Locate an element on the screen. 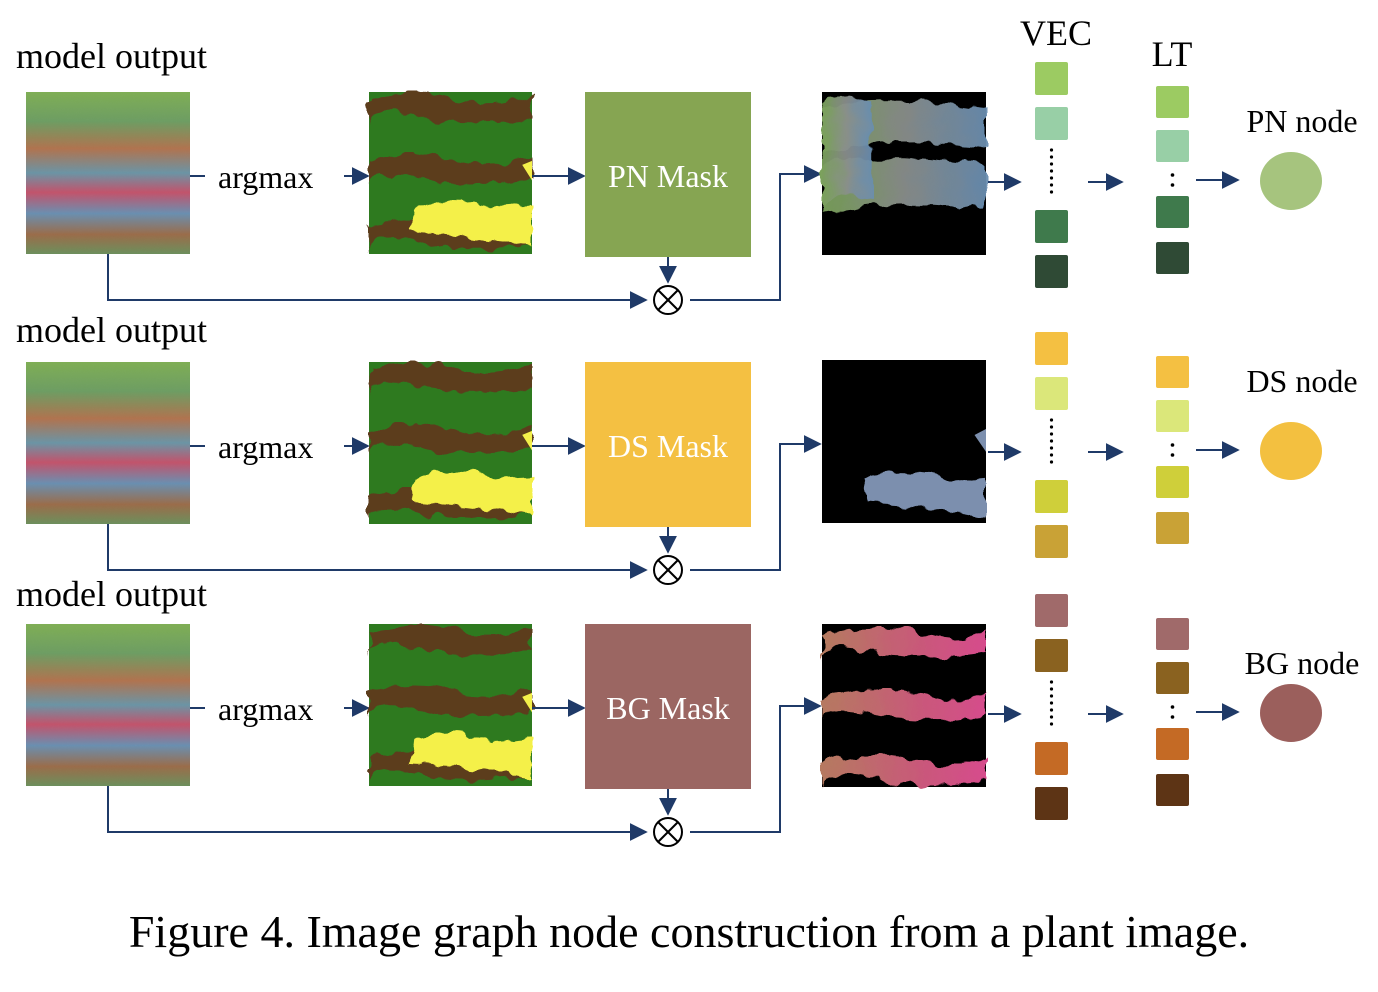  vec-column-header: VEC is located at coordinates (1056, 33).